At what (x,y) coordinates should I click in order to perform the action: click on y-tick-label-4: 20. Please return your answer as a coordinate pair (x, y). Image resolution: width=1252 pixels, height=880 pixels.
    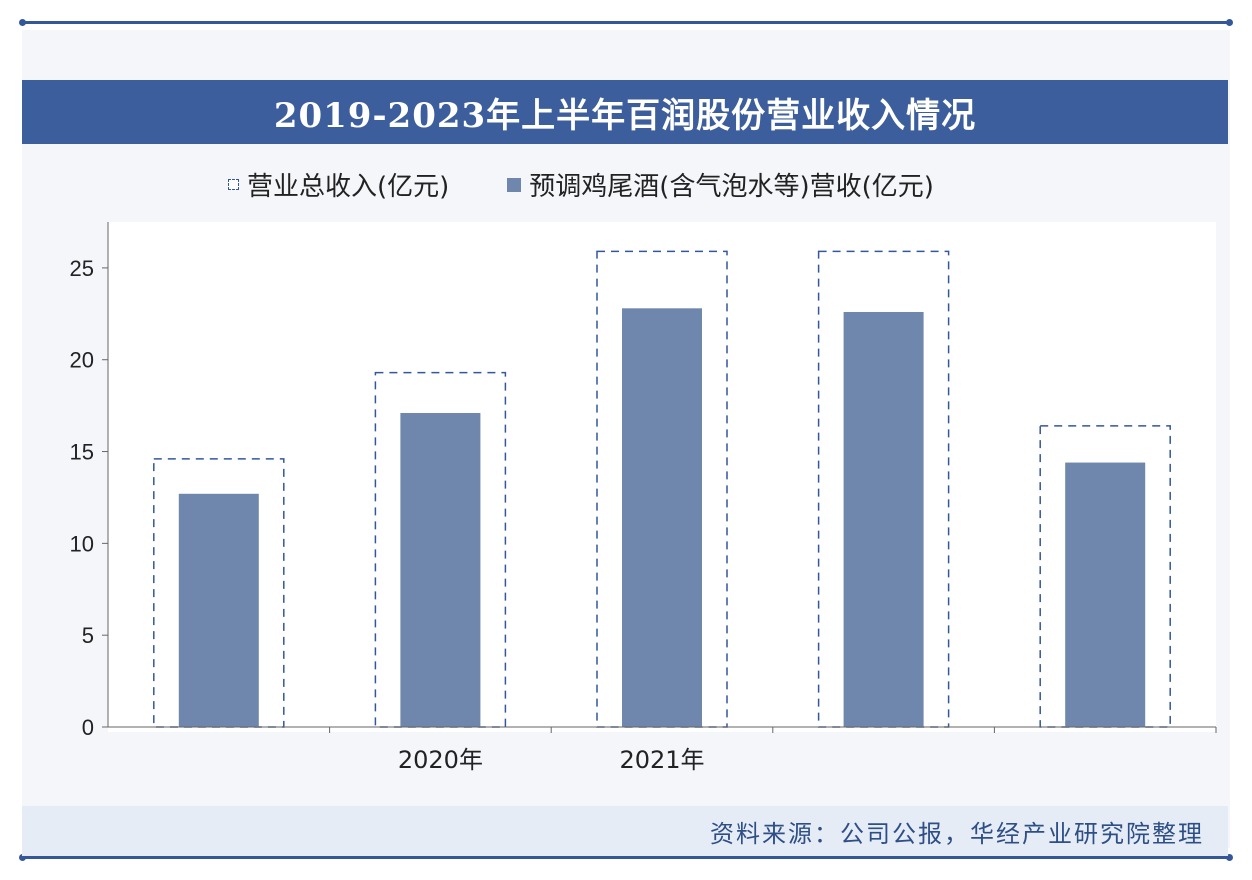
    Looking at the image, I should click on (82, 360).